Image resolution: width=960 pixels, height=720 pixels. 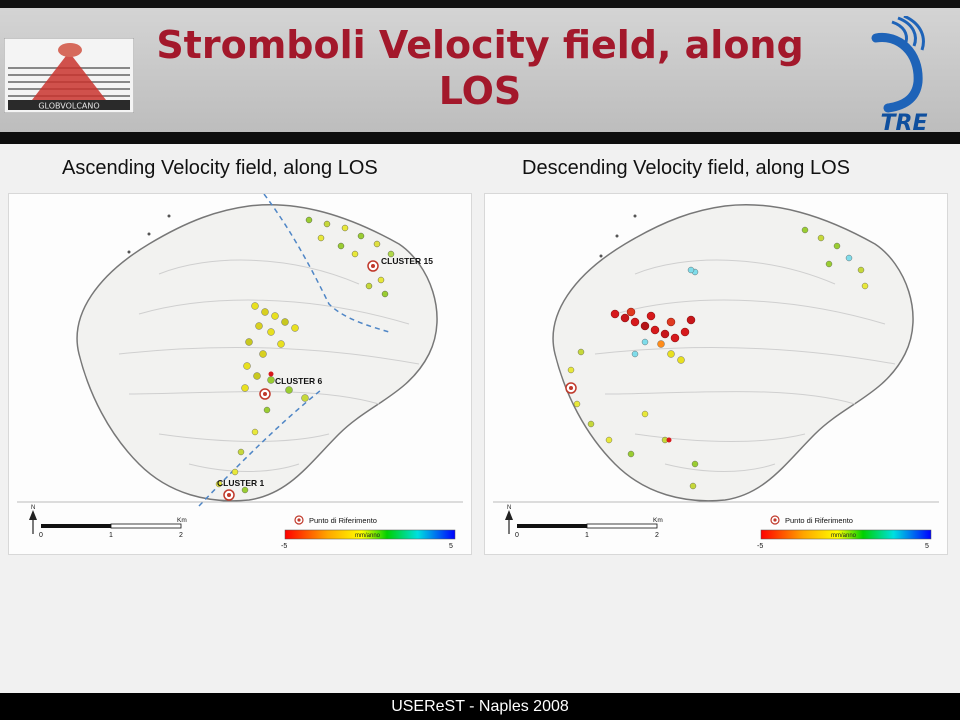 What do you see at coordinates (69, 75) in the screenshot?
I see `globvolcano-logo: GLOBVOLCANO` at bounding box center [69, 75].